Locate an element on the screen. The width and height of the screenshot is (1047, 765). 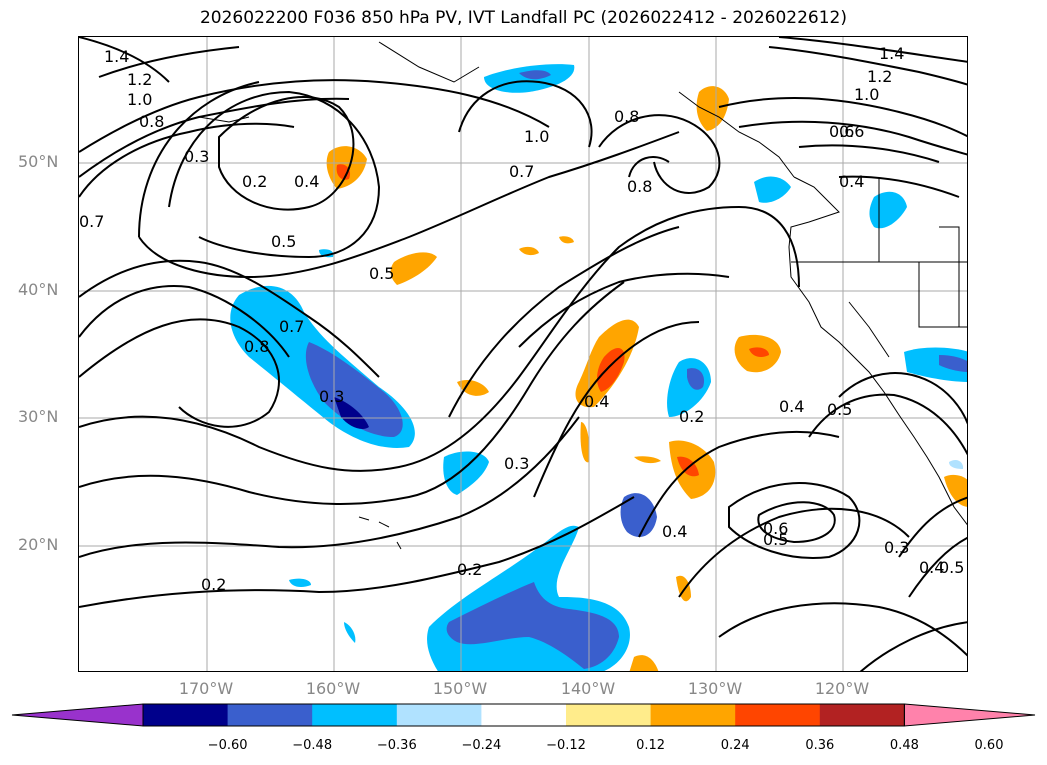
colorbar is located at coordinates (523, 715).